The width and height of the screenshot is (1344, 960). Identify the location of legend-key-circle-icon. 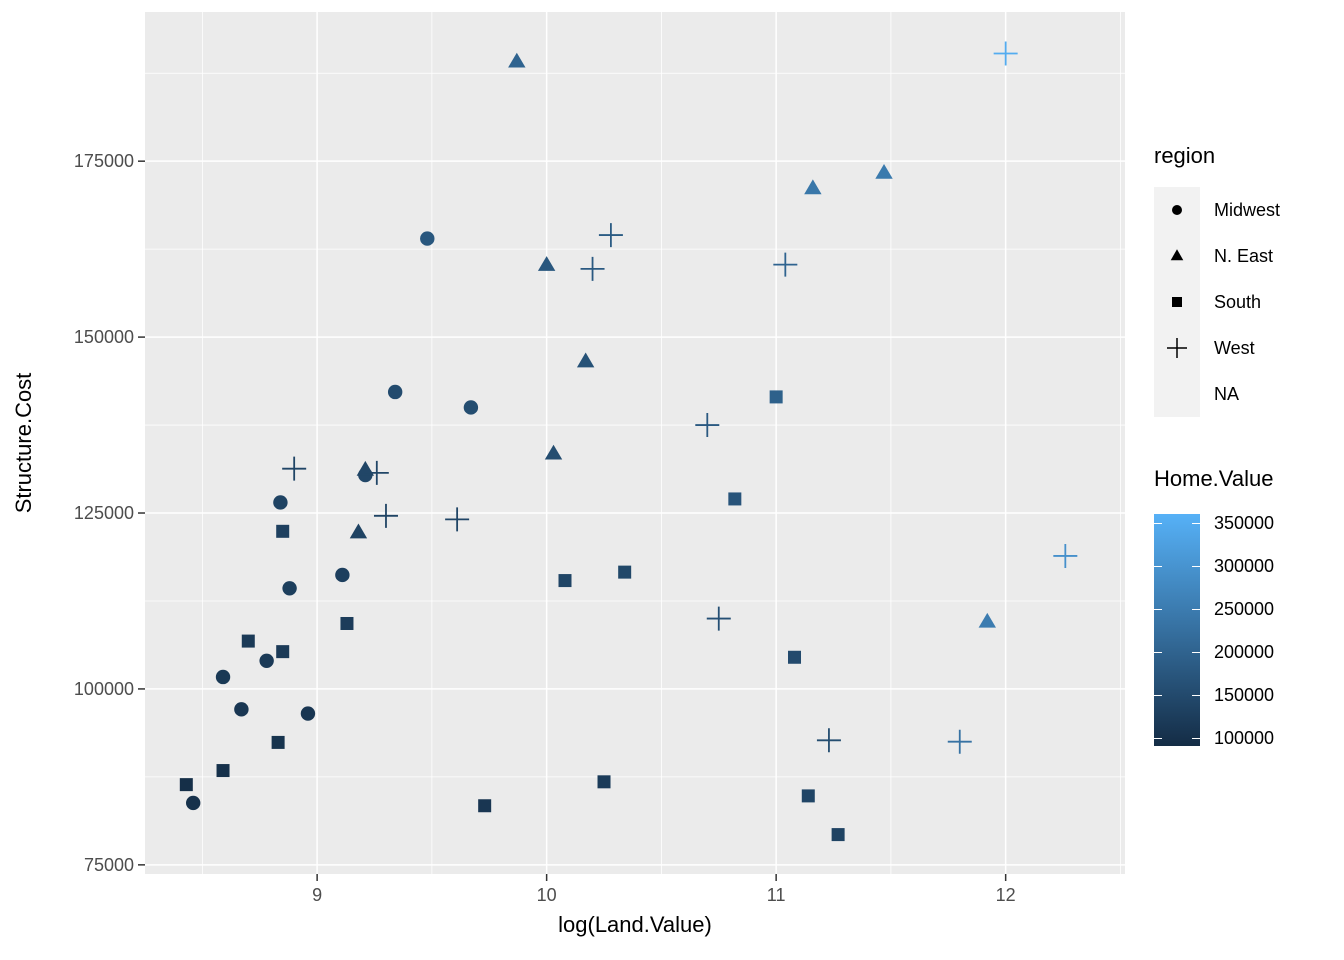
(1177, 210).